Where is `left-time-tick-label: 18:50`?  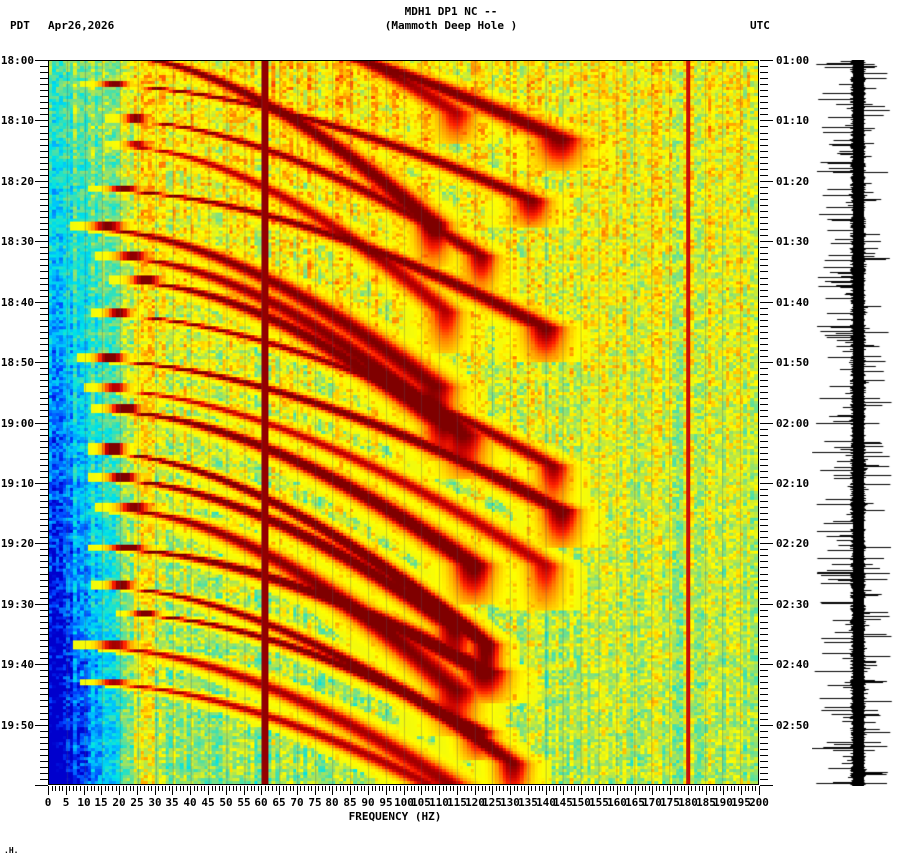 left-time-tick-label: 18:50 is located at coordinates (17, 362).